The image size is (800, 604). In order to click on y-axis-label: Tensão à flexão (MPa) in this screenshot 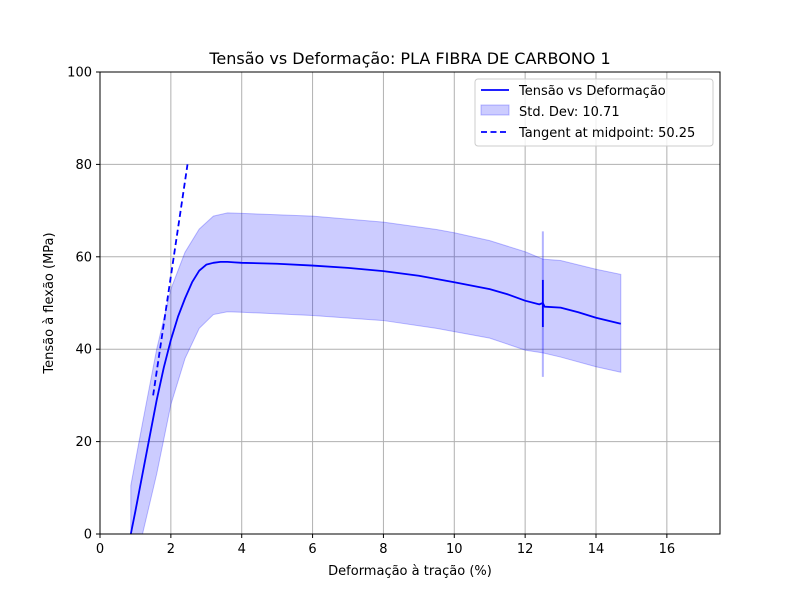, I will do `click(49, 303)`.